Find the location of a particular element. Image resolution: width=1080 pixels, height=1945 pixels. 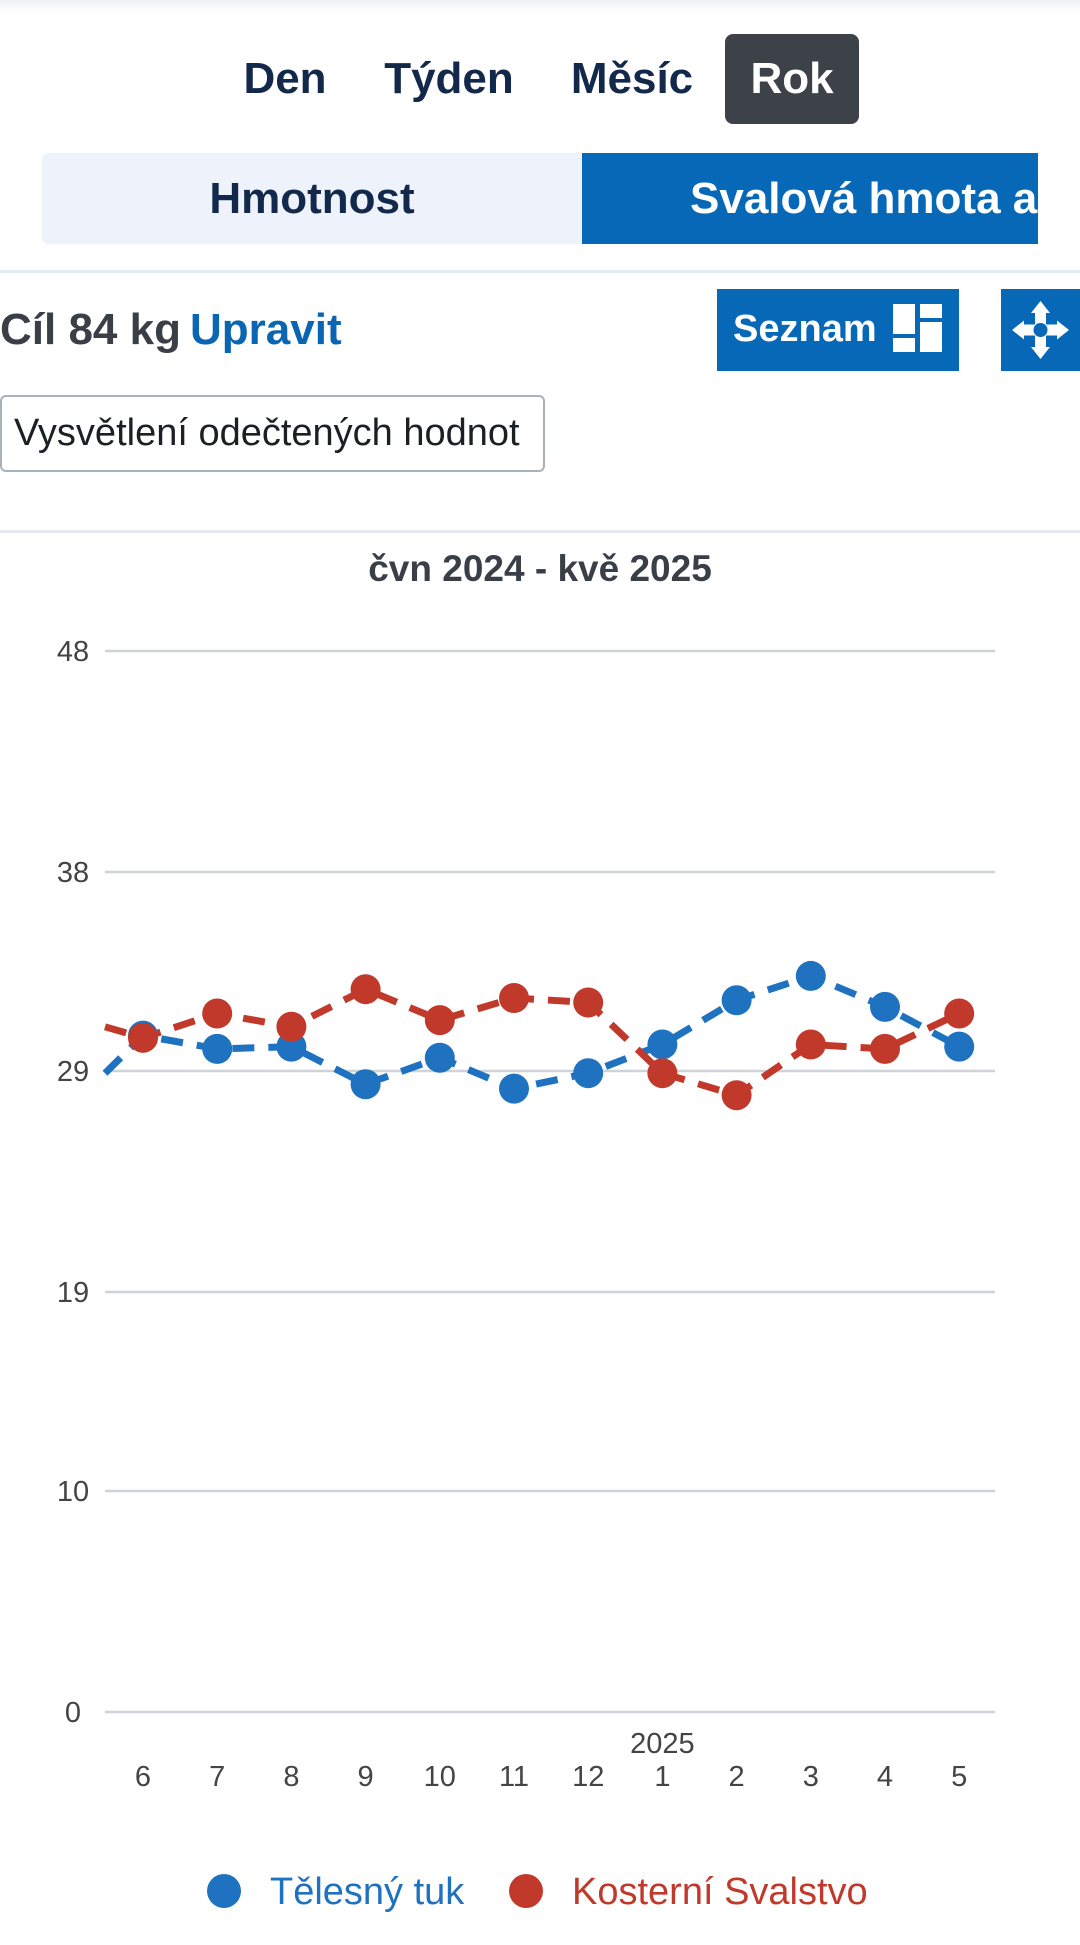

x-tick-label: 5 is located at coordinates (959, 1777).